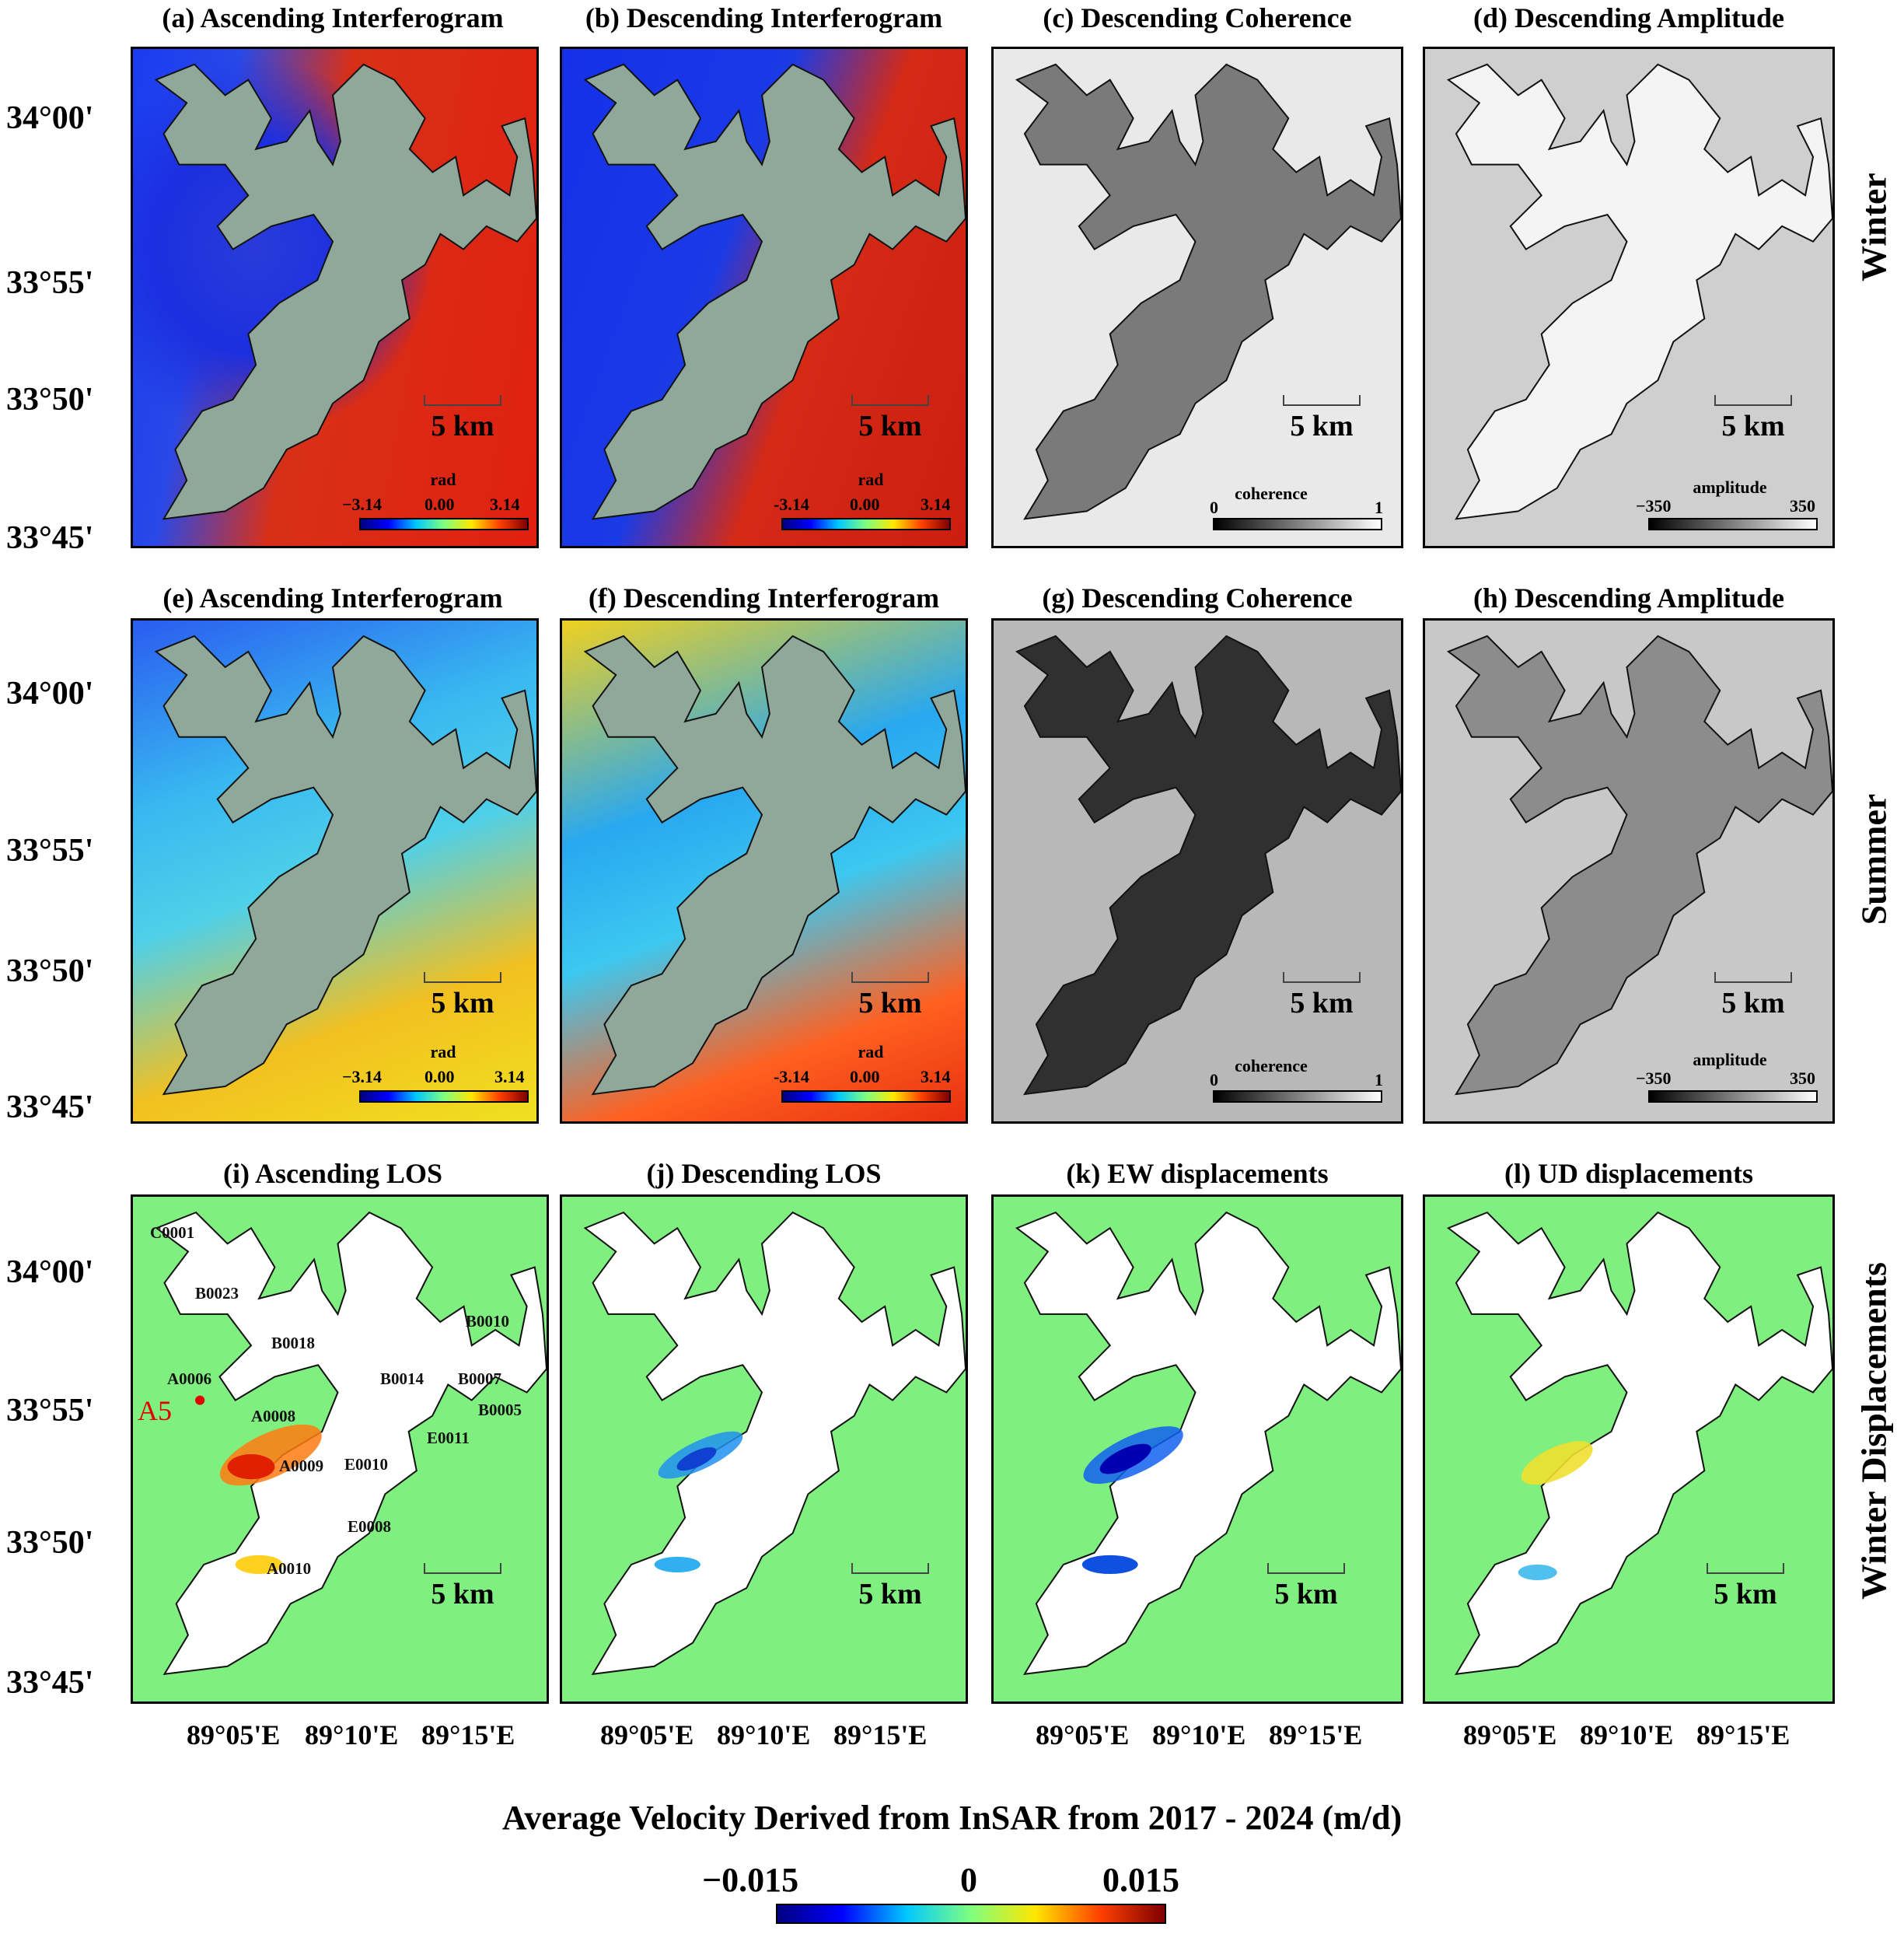  Describe the element at coordinates (290, 1568) in the screenshot. I see `glacier-code-label: A0010` at that location.